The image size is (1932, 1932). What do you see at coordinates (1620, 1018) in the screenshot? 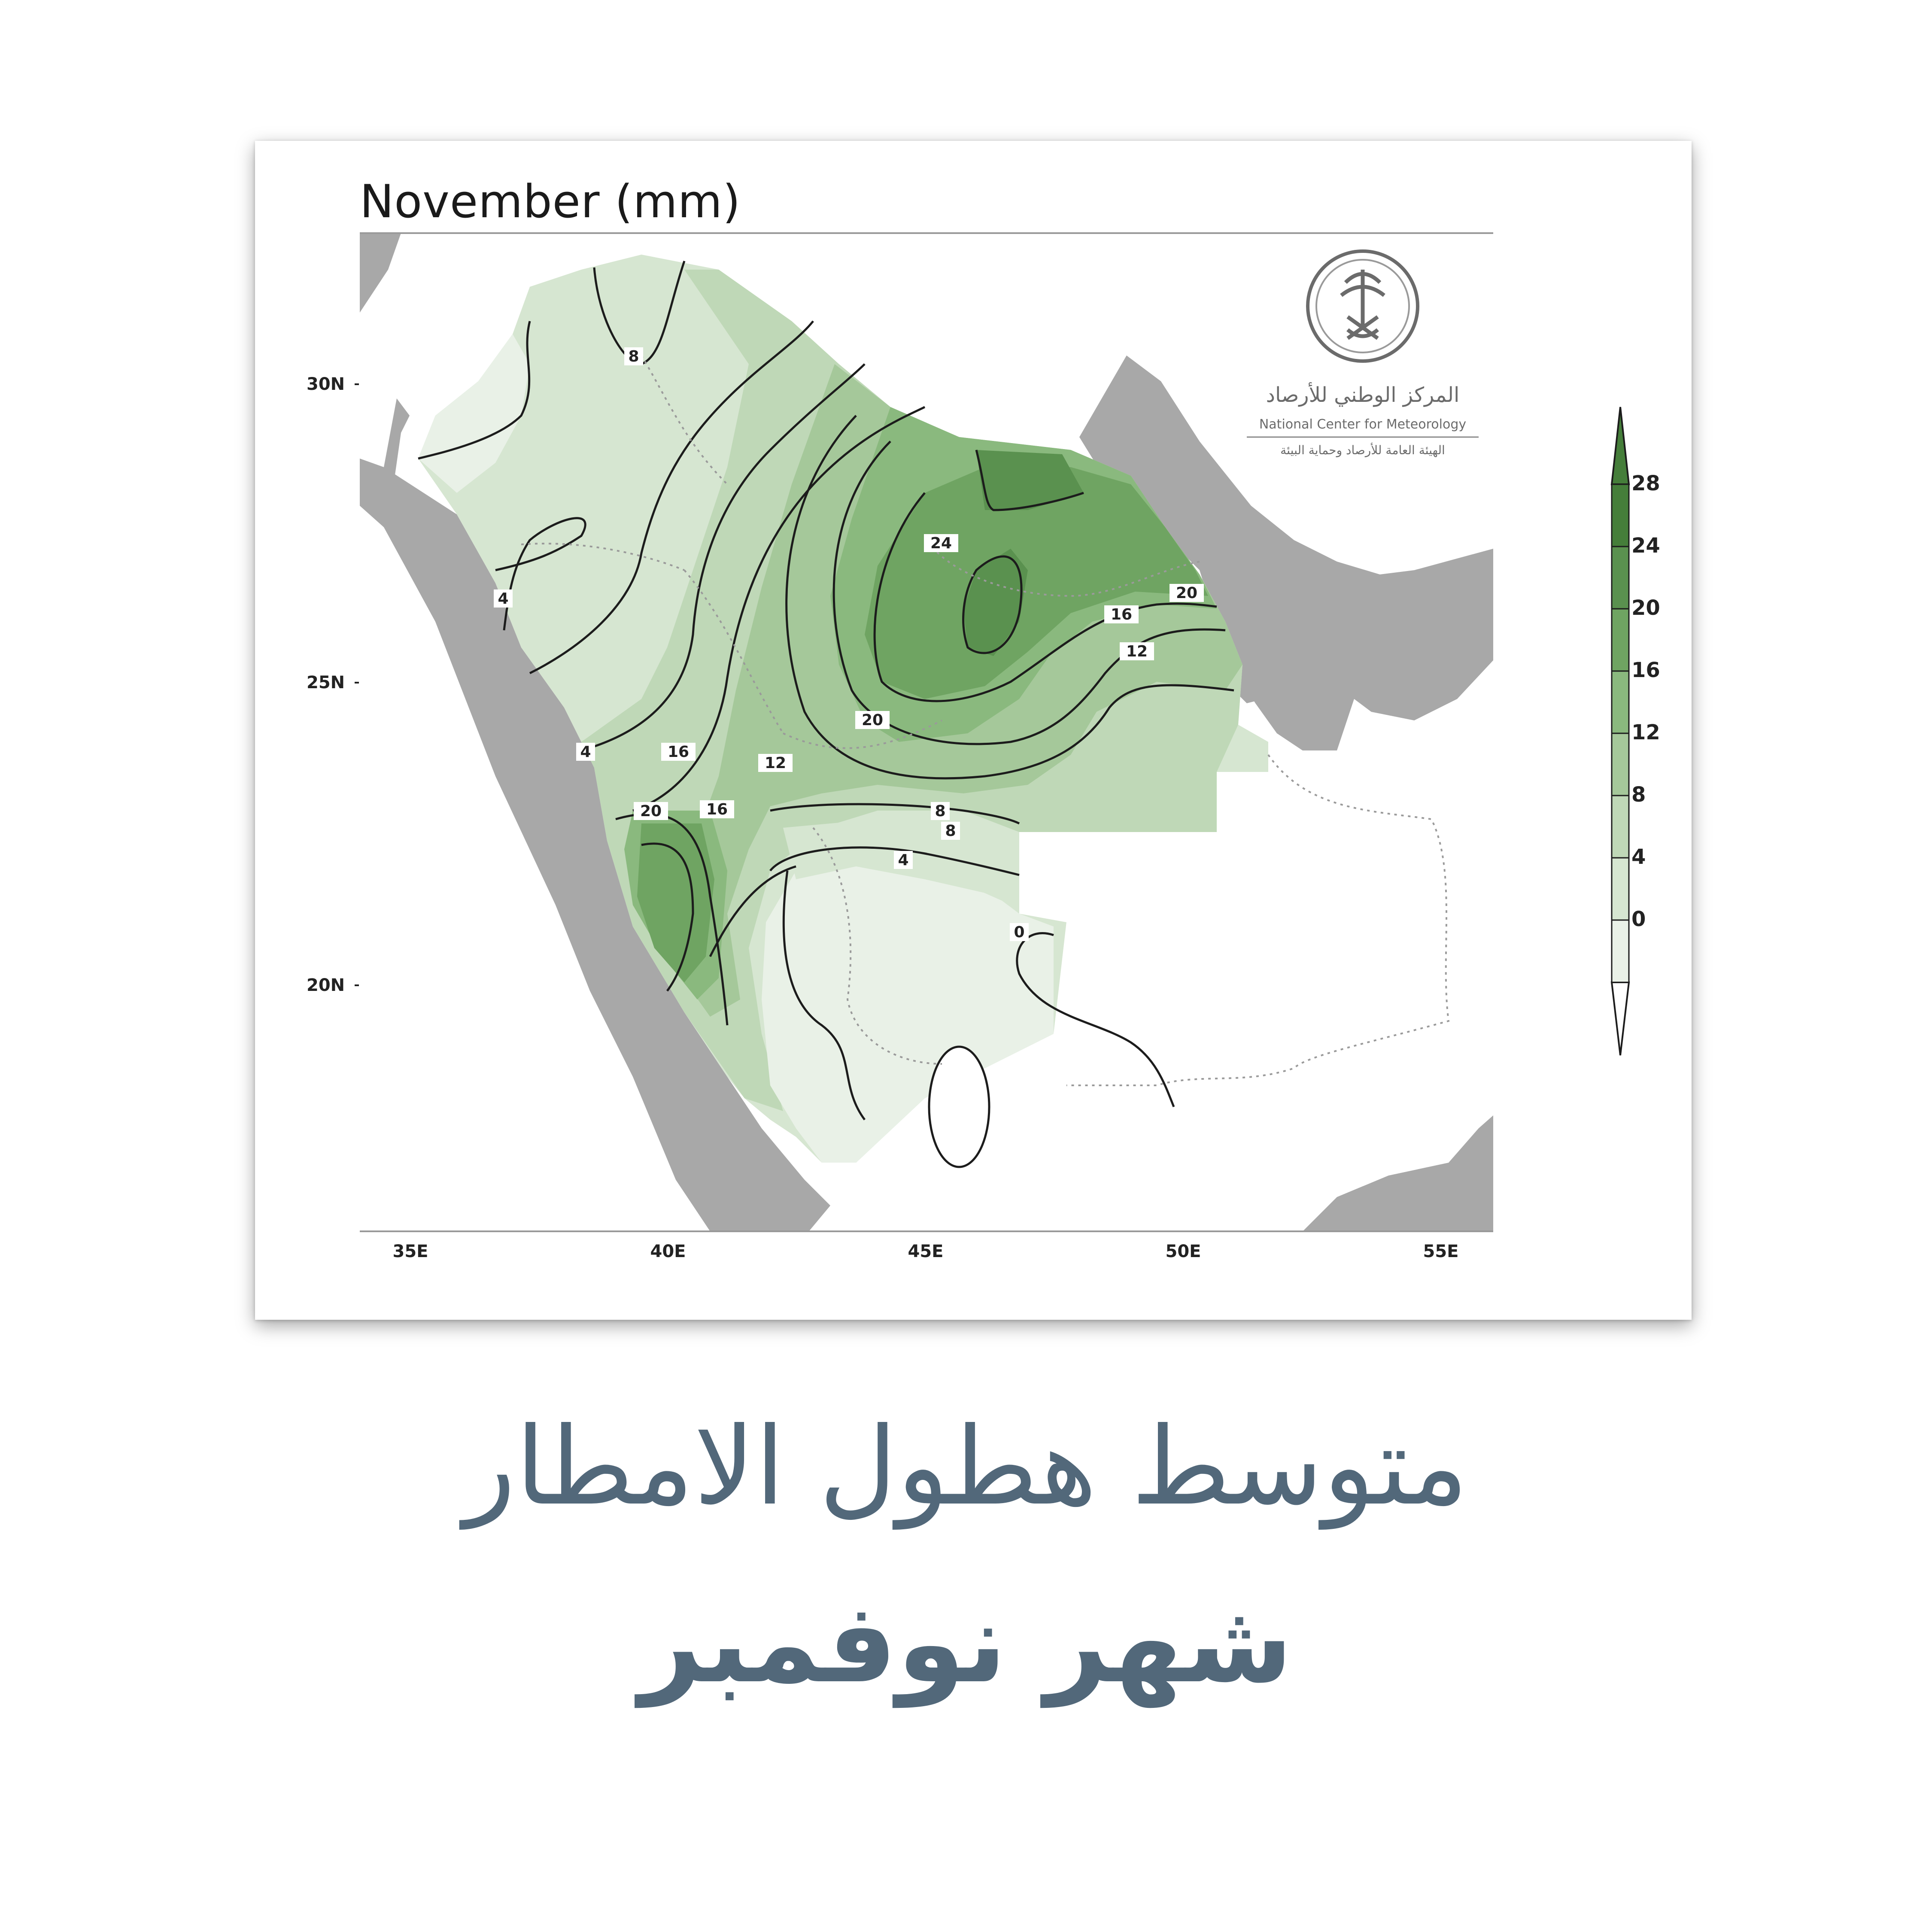
I see `colorbar-bottom-arrow` at bounding box center [1620, 1018].